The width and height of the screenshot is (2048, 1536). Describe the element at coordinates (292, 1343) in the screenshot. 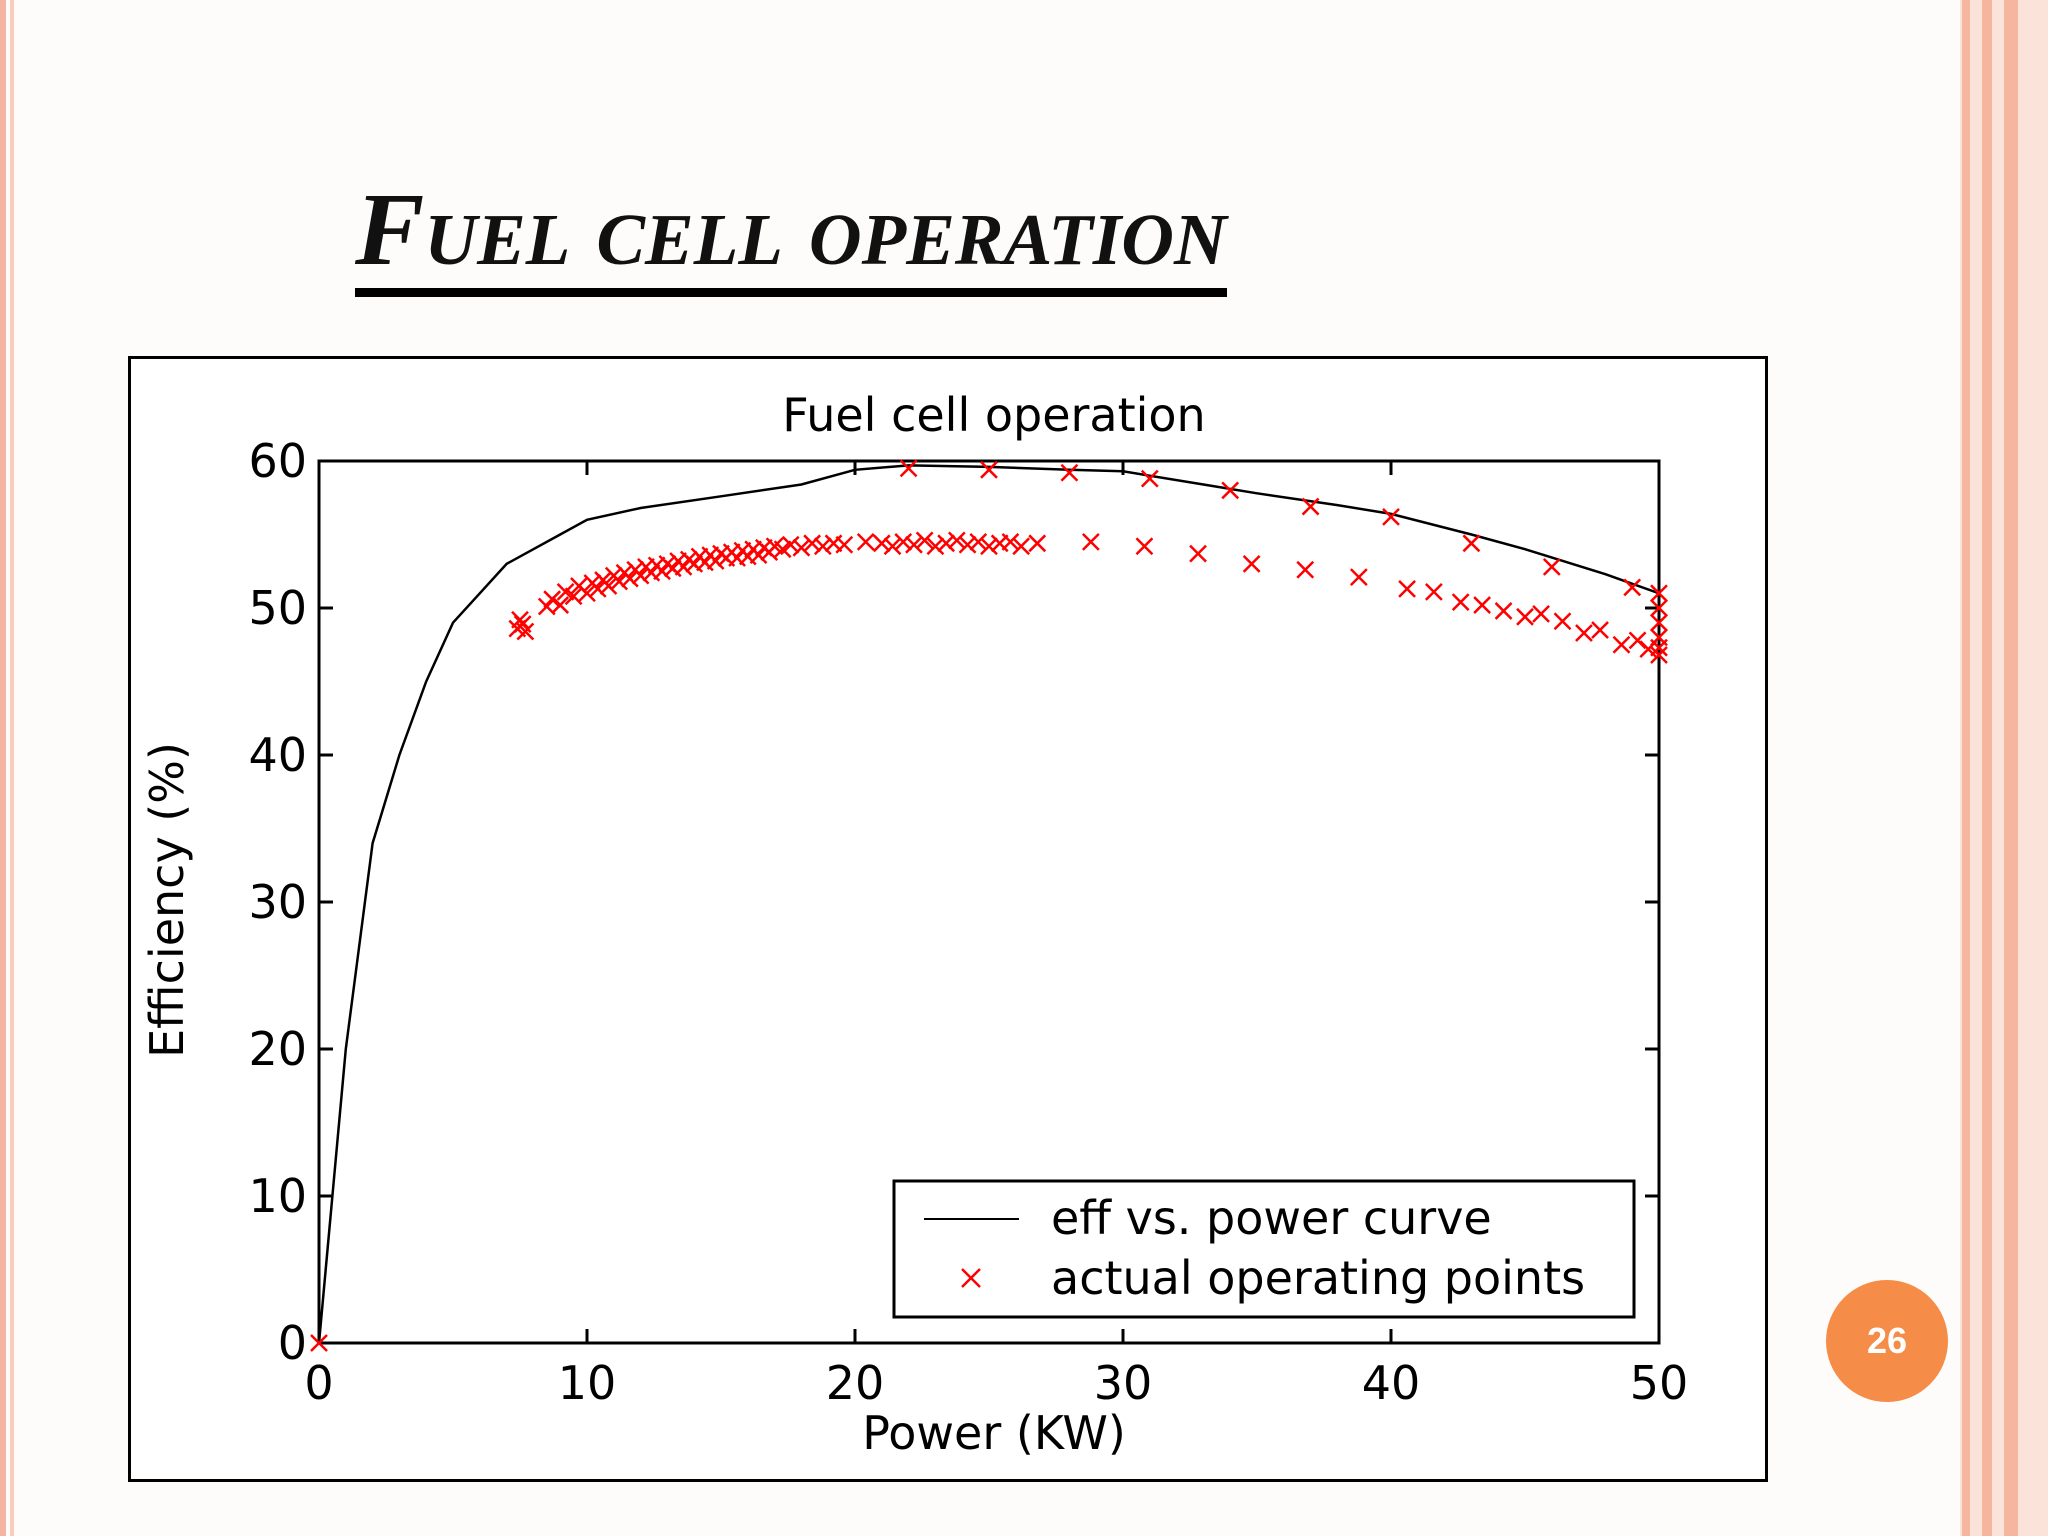

I see `y-tick-label: 0` at that location.